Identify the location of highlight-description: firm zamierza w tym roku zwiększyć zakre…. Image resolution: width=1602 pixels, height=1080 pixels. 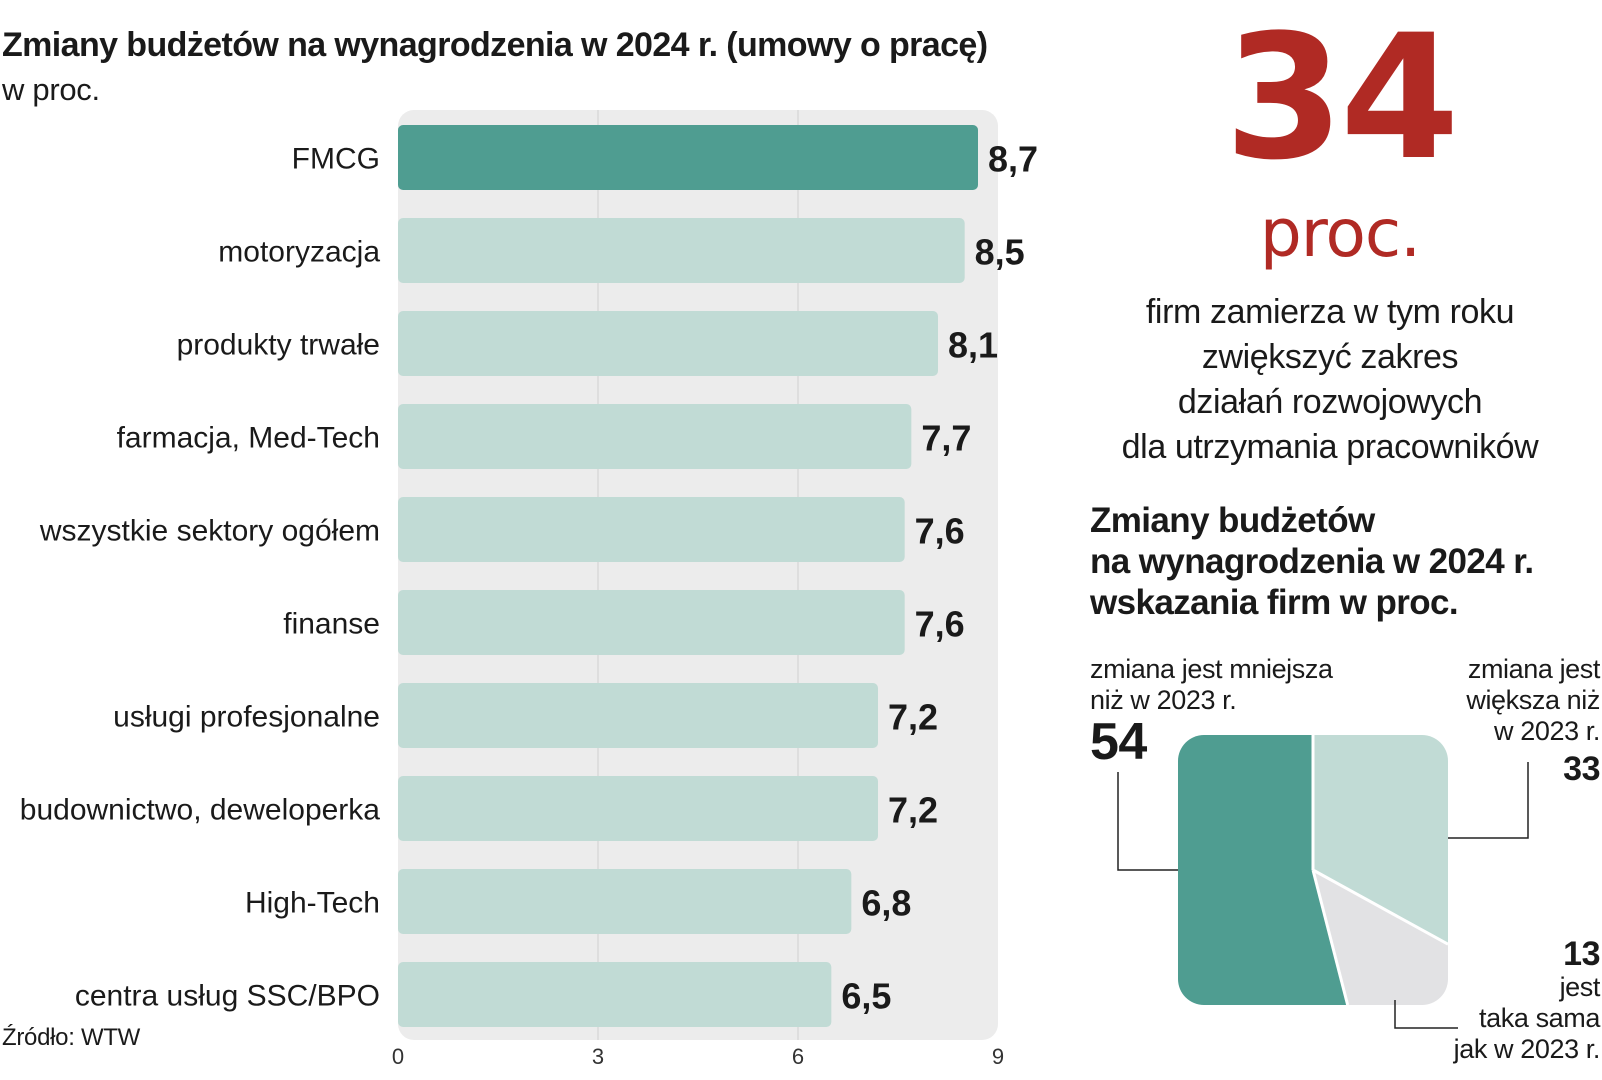
(1330, 380).